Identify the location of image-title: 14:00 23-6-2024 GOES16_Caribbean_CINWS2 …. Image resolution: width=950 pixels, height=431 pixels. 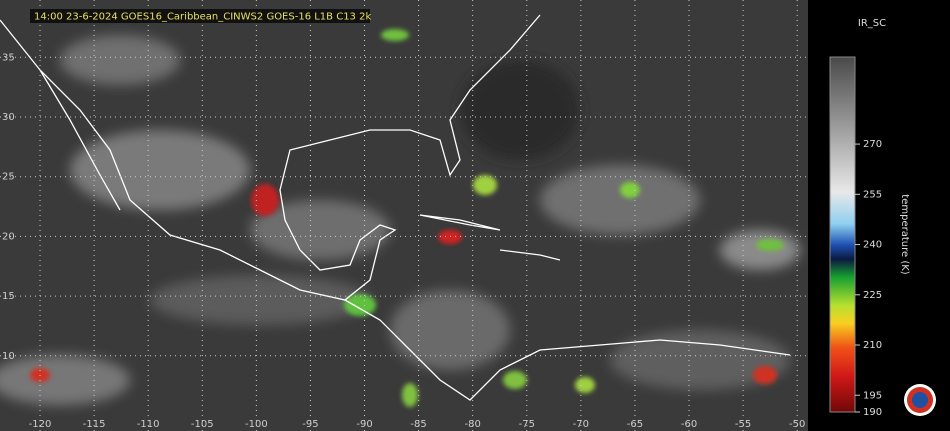
(202, 17).